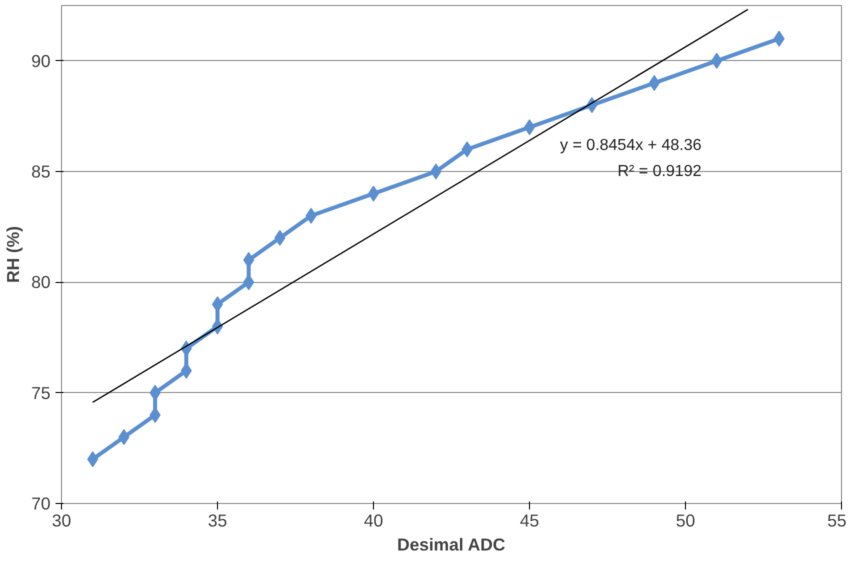 The height and width of the screenshot is (577, 866). Describe the element at coordinates (659, 171) in the screenshot. I see `annotation: R² = 0.9192` at that location.